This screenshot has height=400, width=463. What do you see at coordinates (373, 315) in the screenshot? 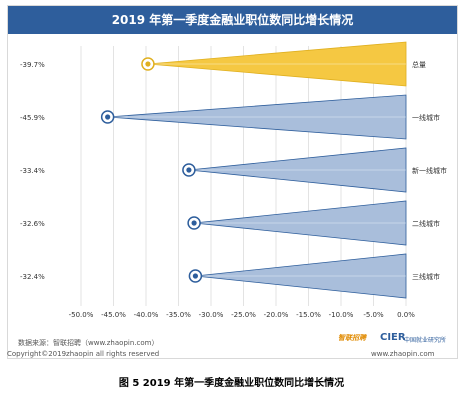
I see `x-tick-label: -5.0%` at bounding box center [373, 315].